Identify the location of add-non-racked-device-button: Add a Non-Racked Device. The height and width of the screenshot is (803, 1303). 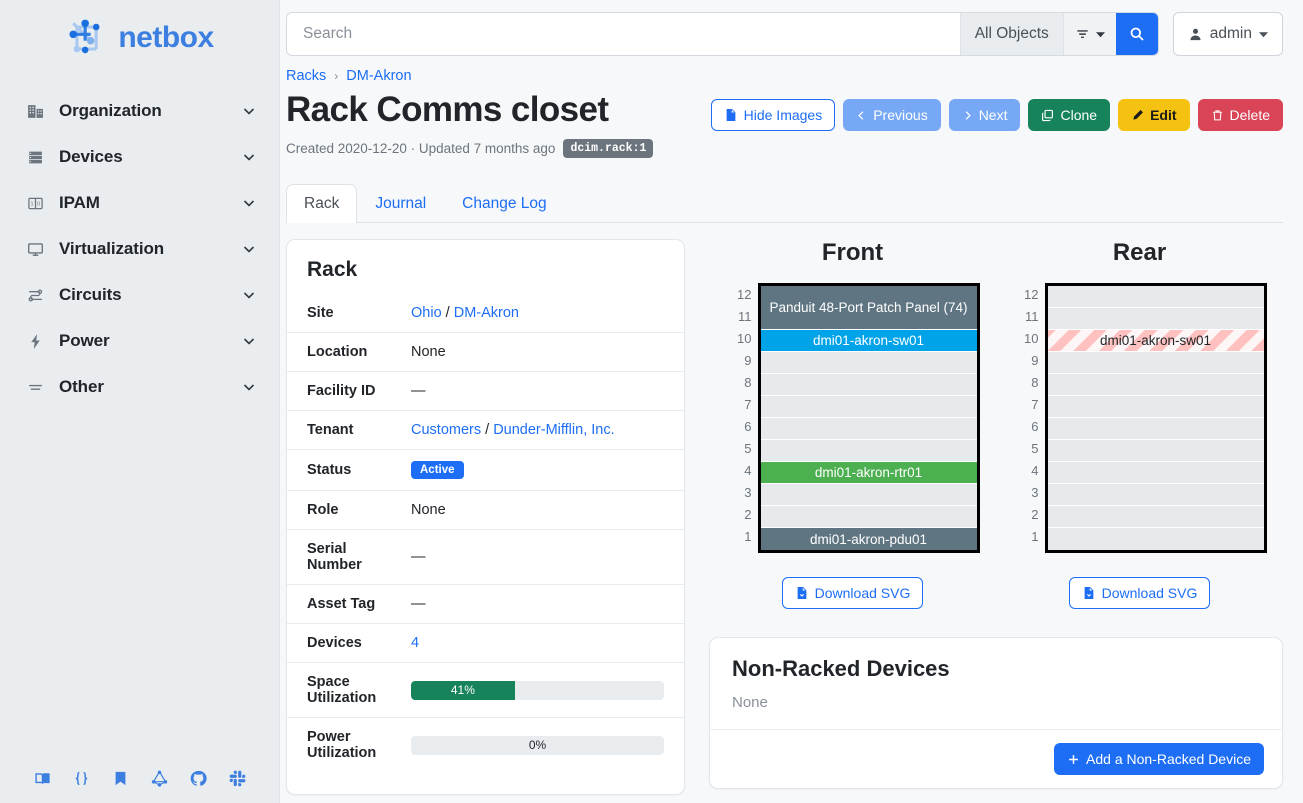
(1159, 759).